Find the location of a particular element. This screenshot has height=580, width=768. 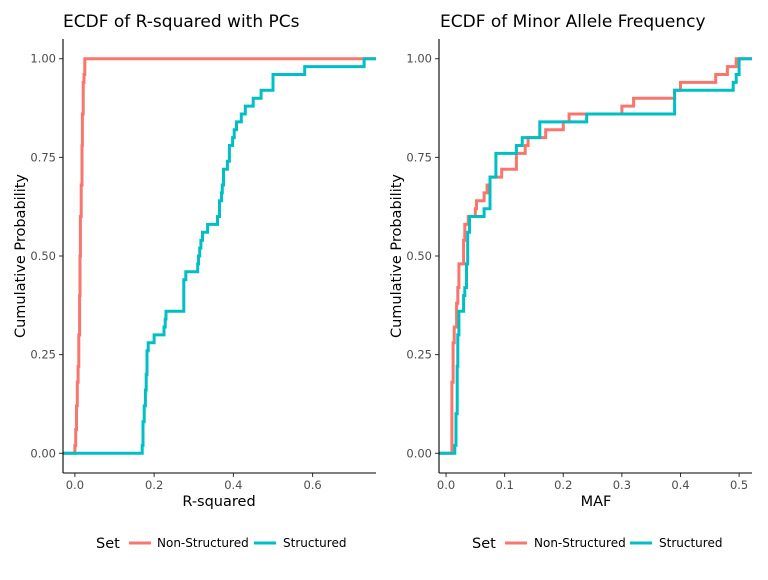

x-tick-label: 0.1 is located at coordinates (504, 485).